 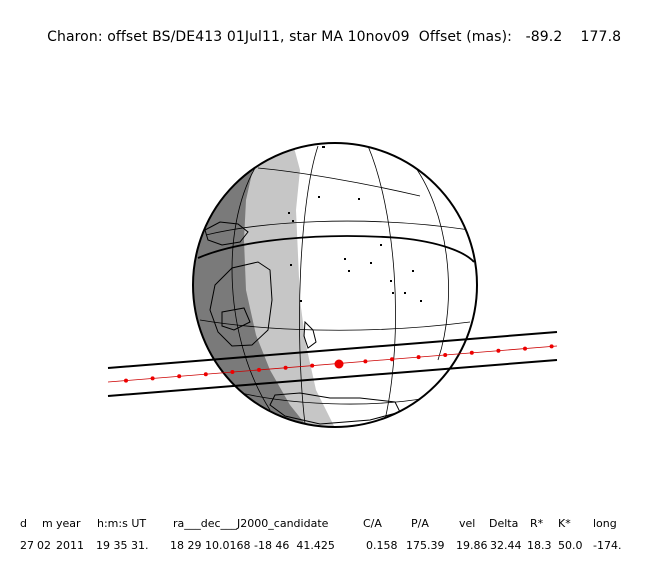 What do you see at coordinates (332, 350) in the screenshot?
I see `shadow-north-limit` at bounding box center [332, 350].